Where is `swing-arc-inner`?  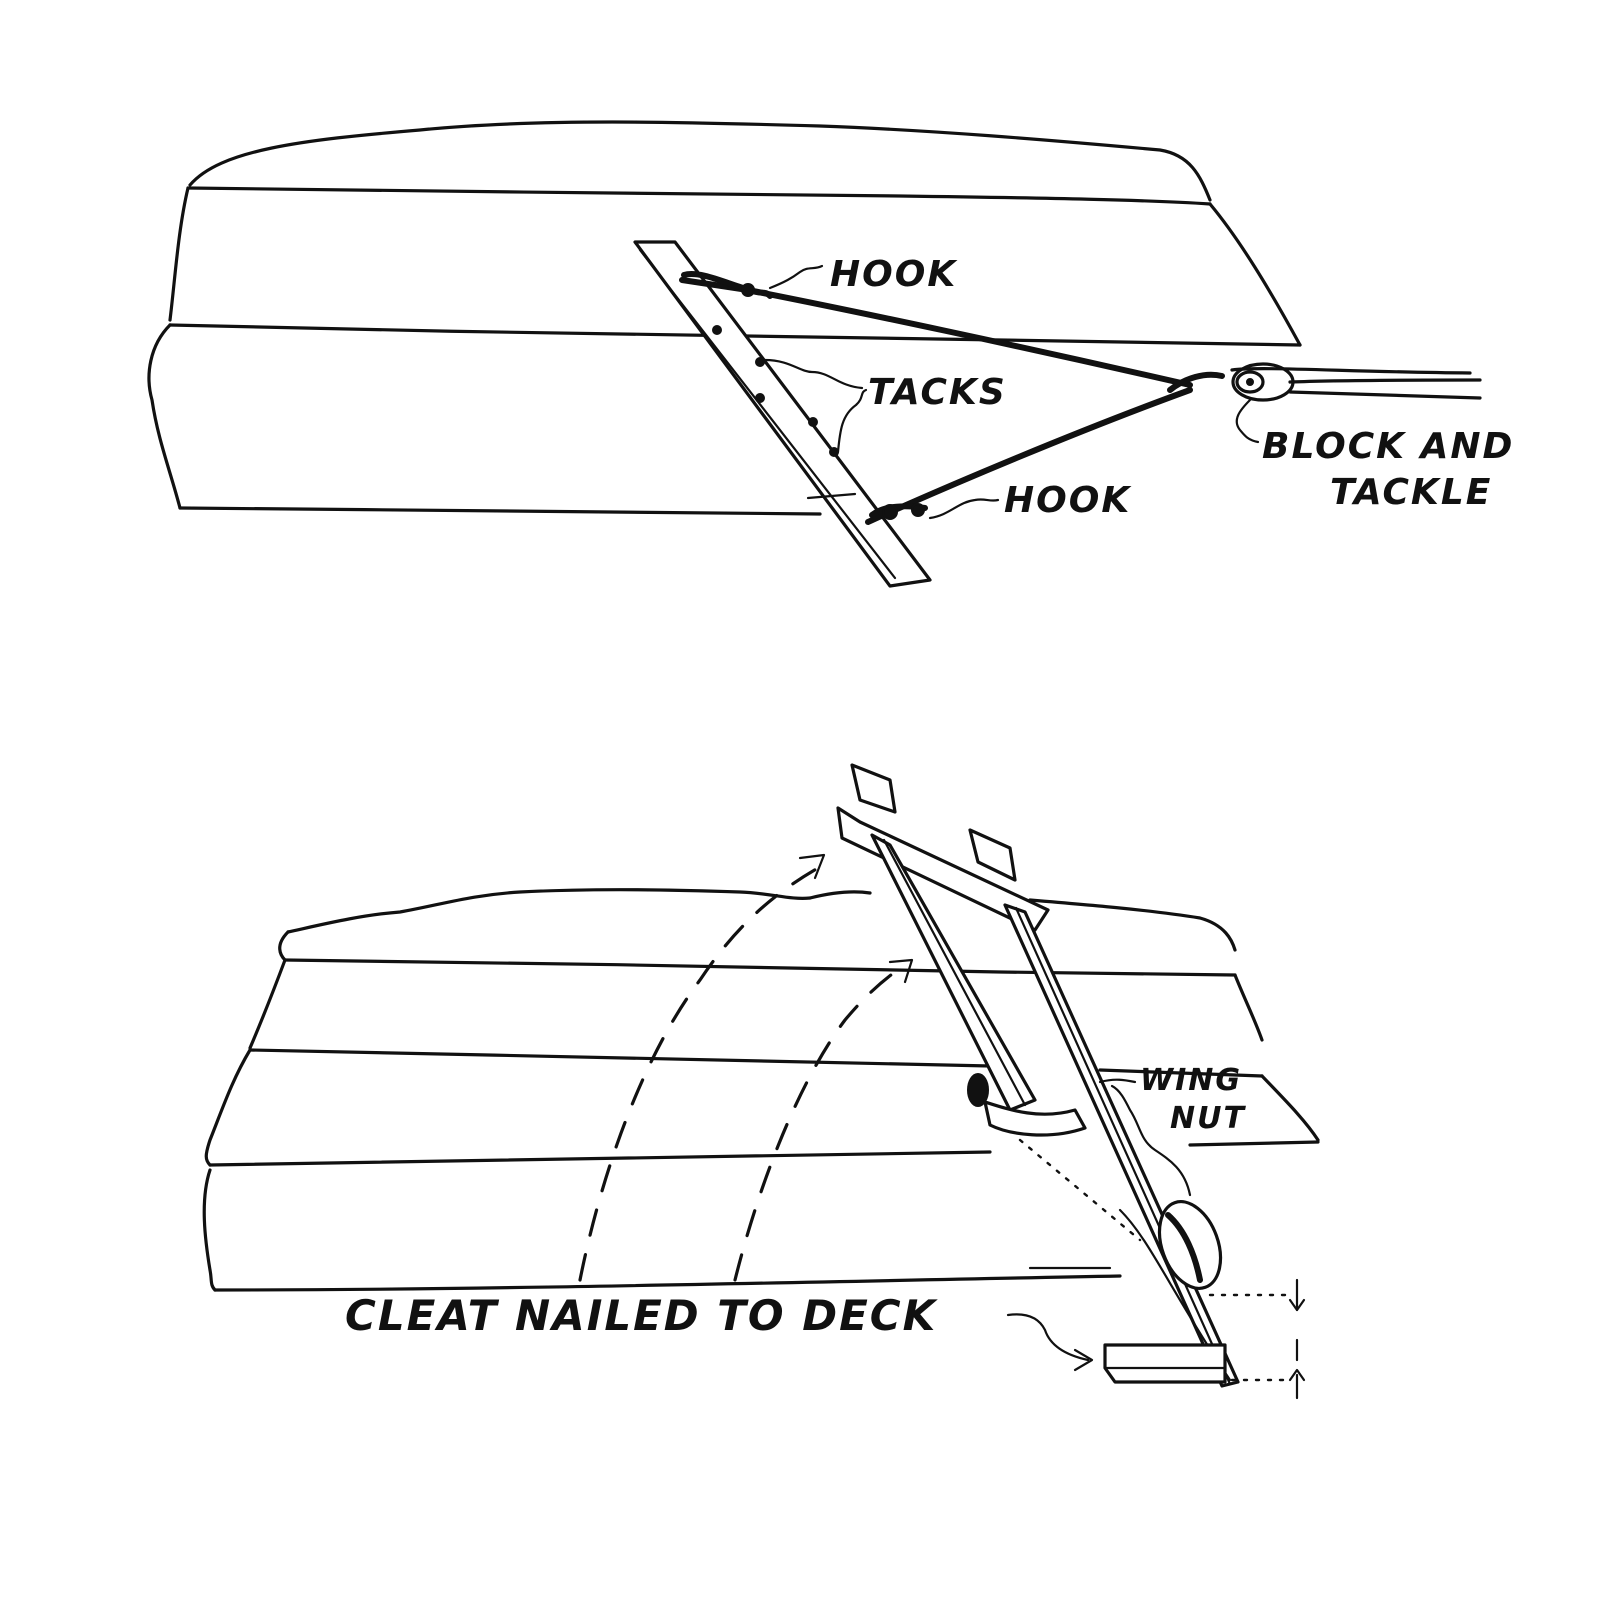 swing-arc-inner is located at coordinates (699, 1074).